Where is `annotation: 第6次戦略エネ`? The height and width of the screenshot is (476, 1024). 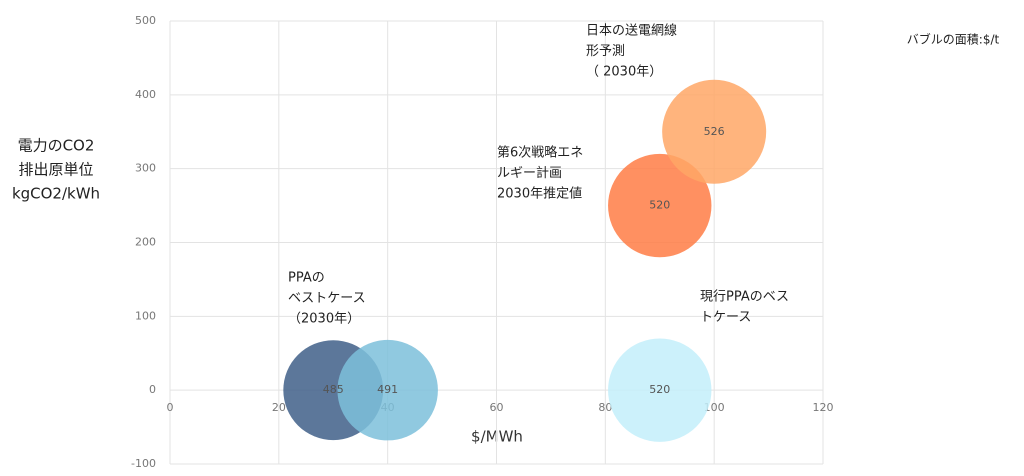 annotation: 第6次戦略エネ is located at coordinates (540, 153).